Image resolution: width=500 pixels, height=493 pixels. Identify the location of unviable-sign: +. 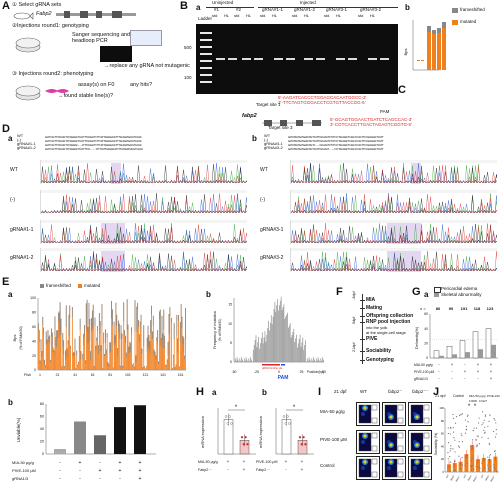
(140, 463).